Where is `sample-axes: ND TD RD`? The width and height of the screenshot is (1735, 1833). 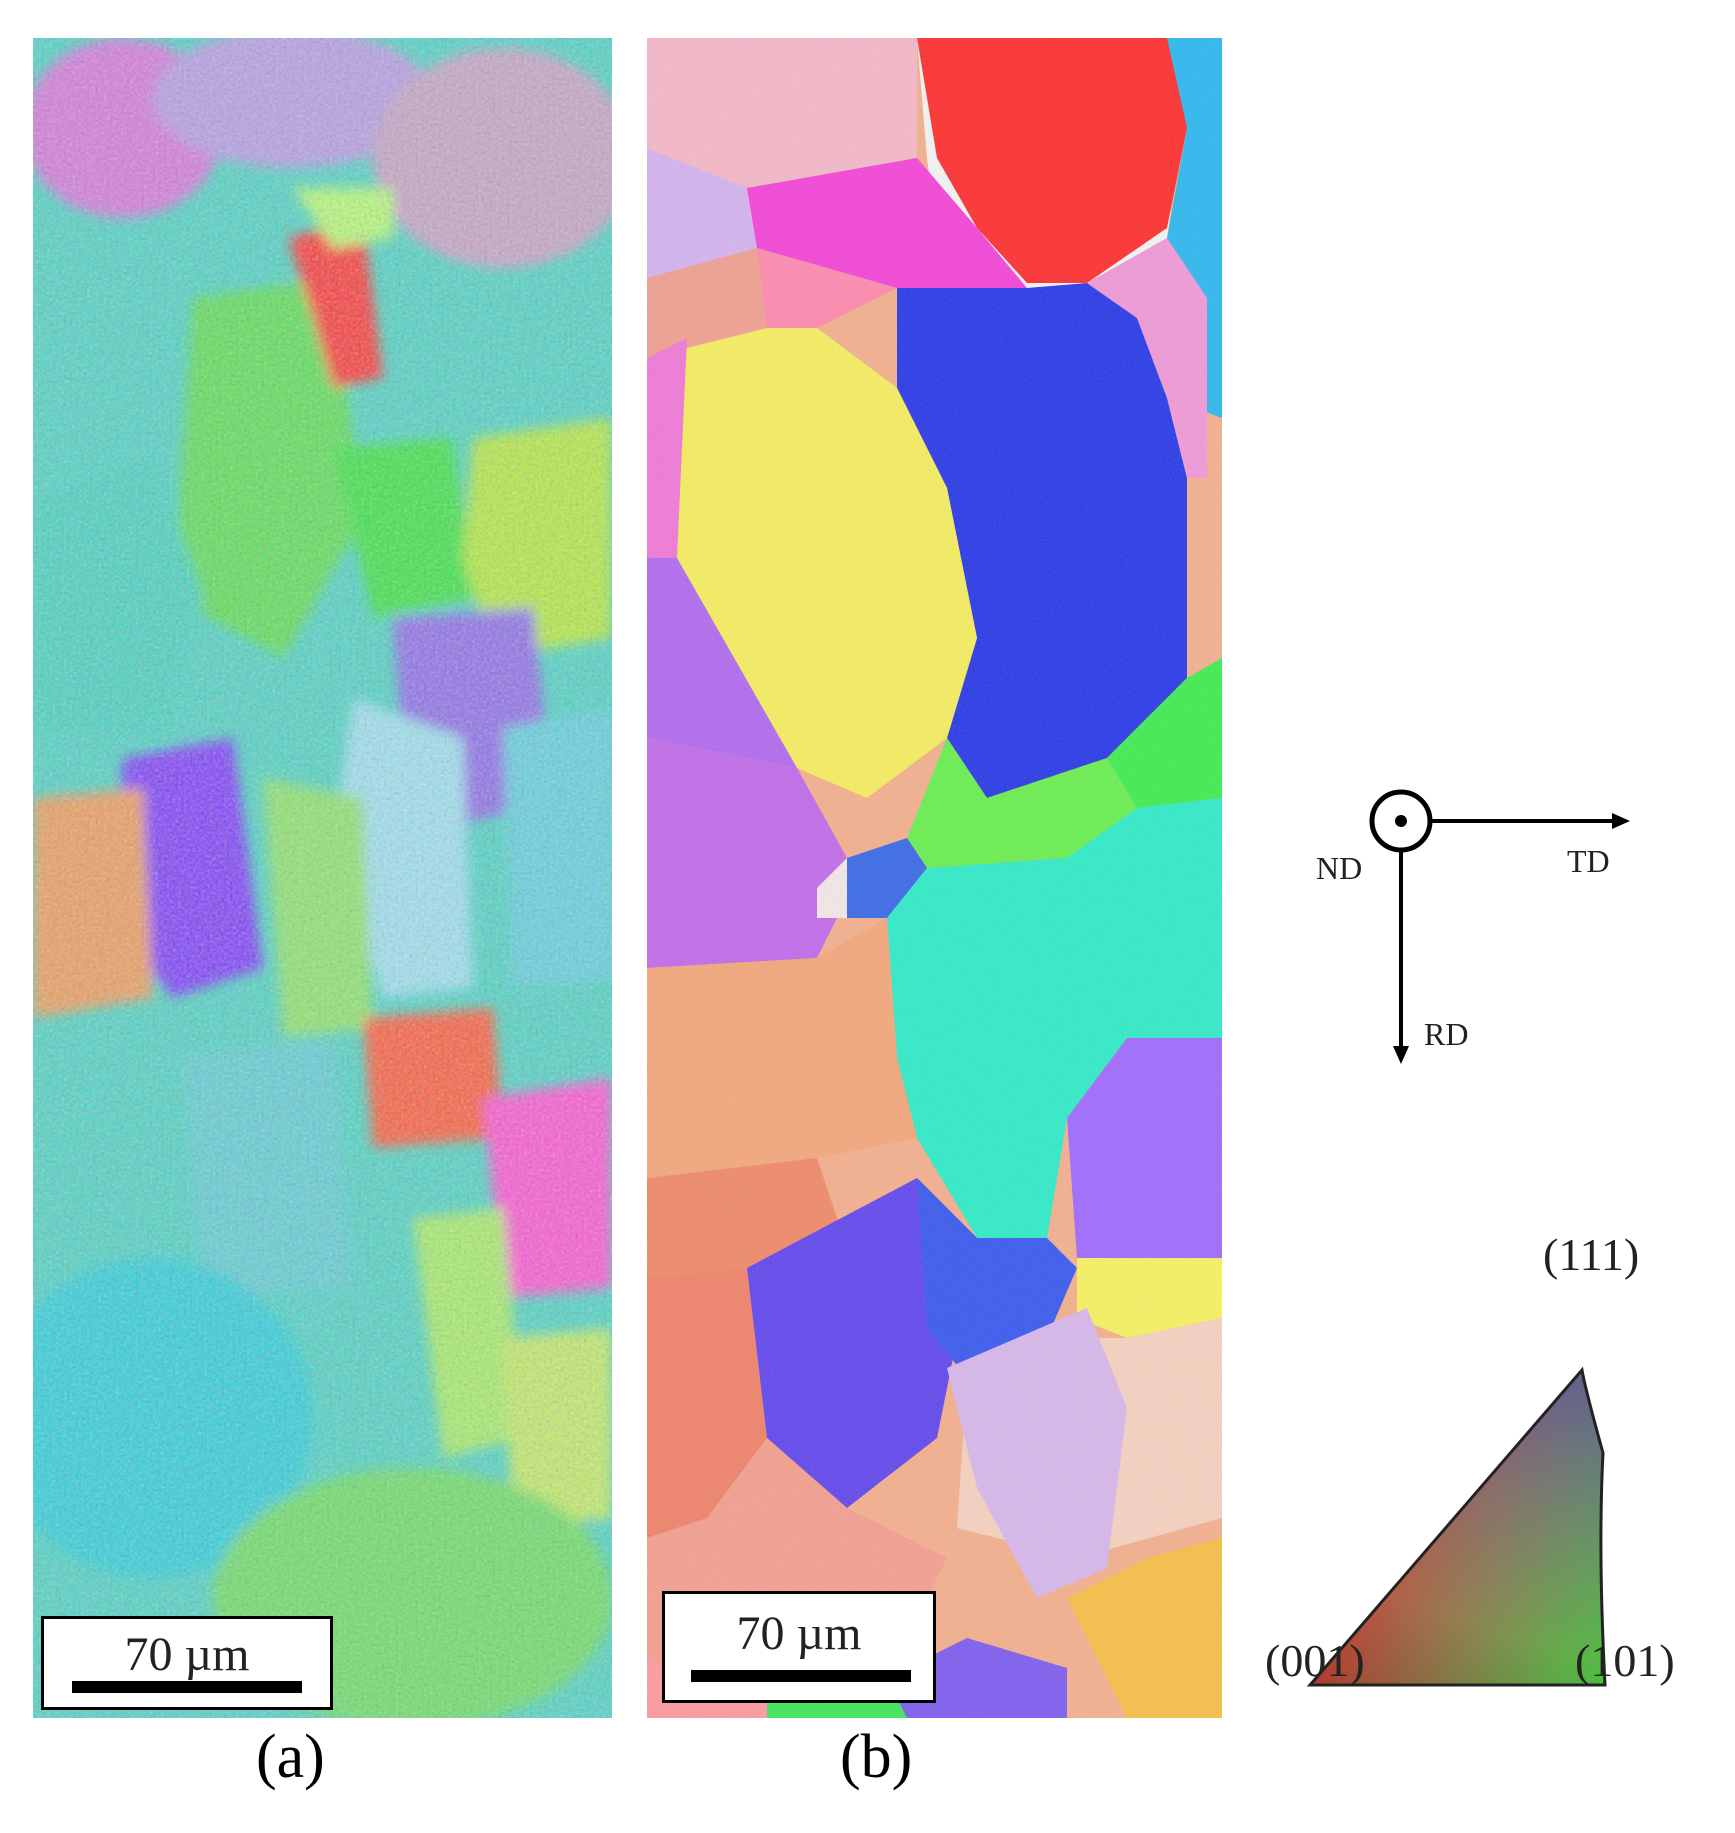 sample-axes: ND TD RD is located at coordinates (1480, 920).